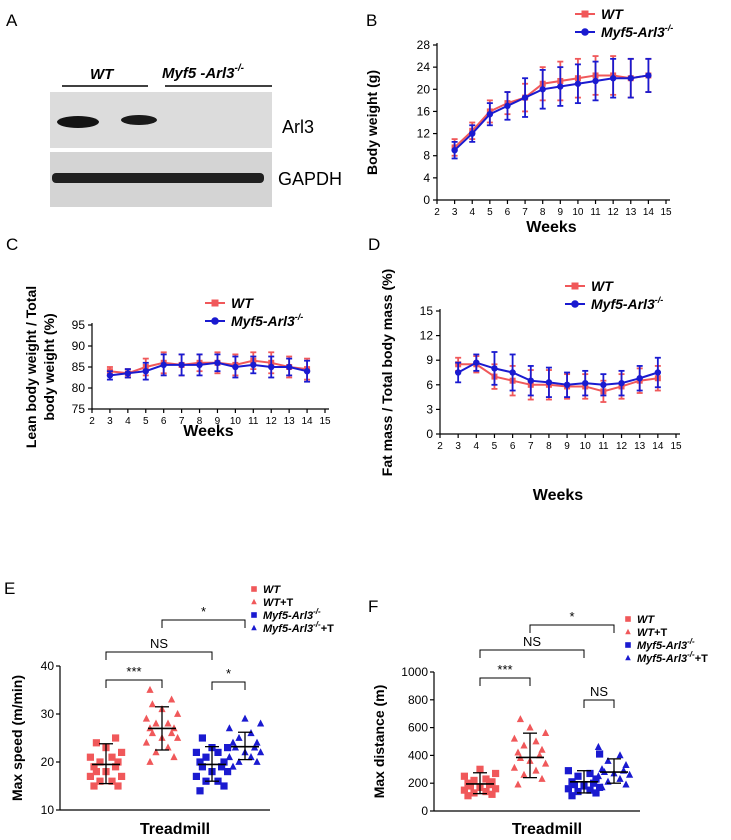 The width and height of the screenshot is (731, 840). I want to click on gapdh-band, so click(158, 178).